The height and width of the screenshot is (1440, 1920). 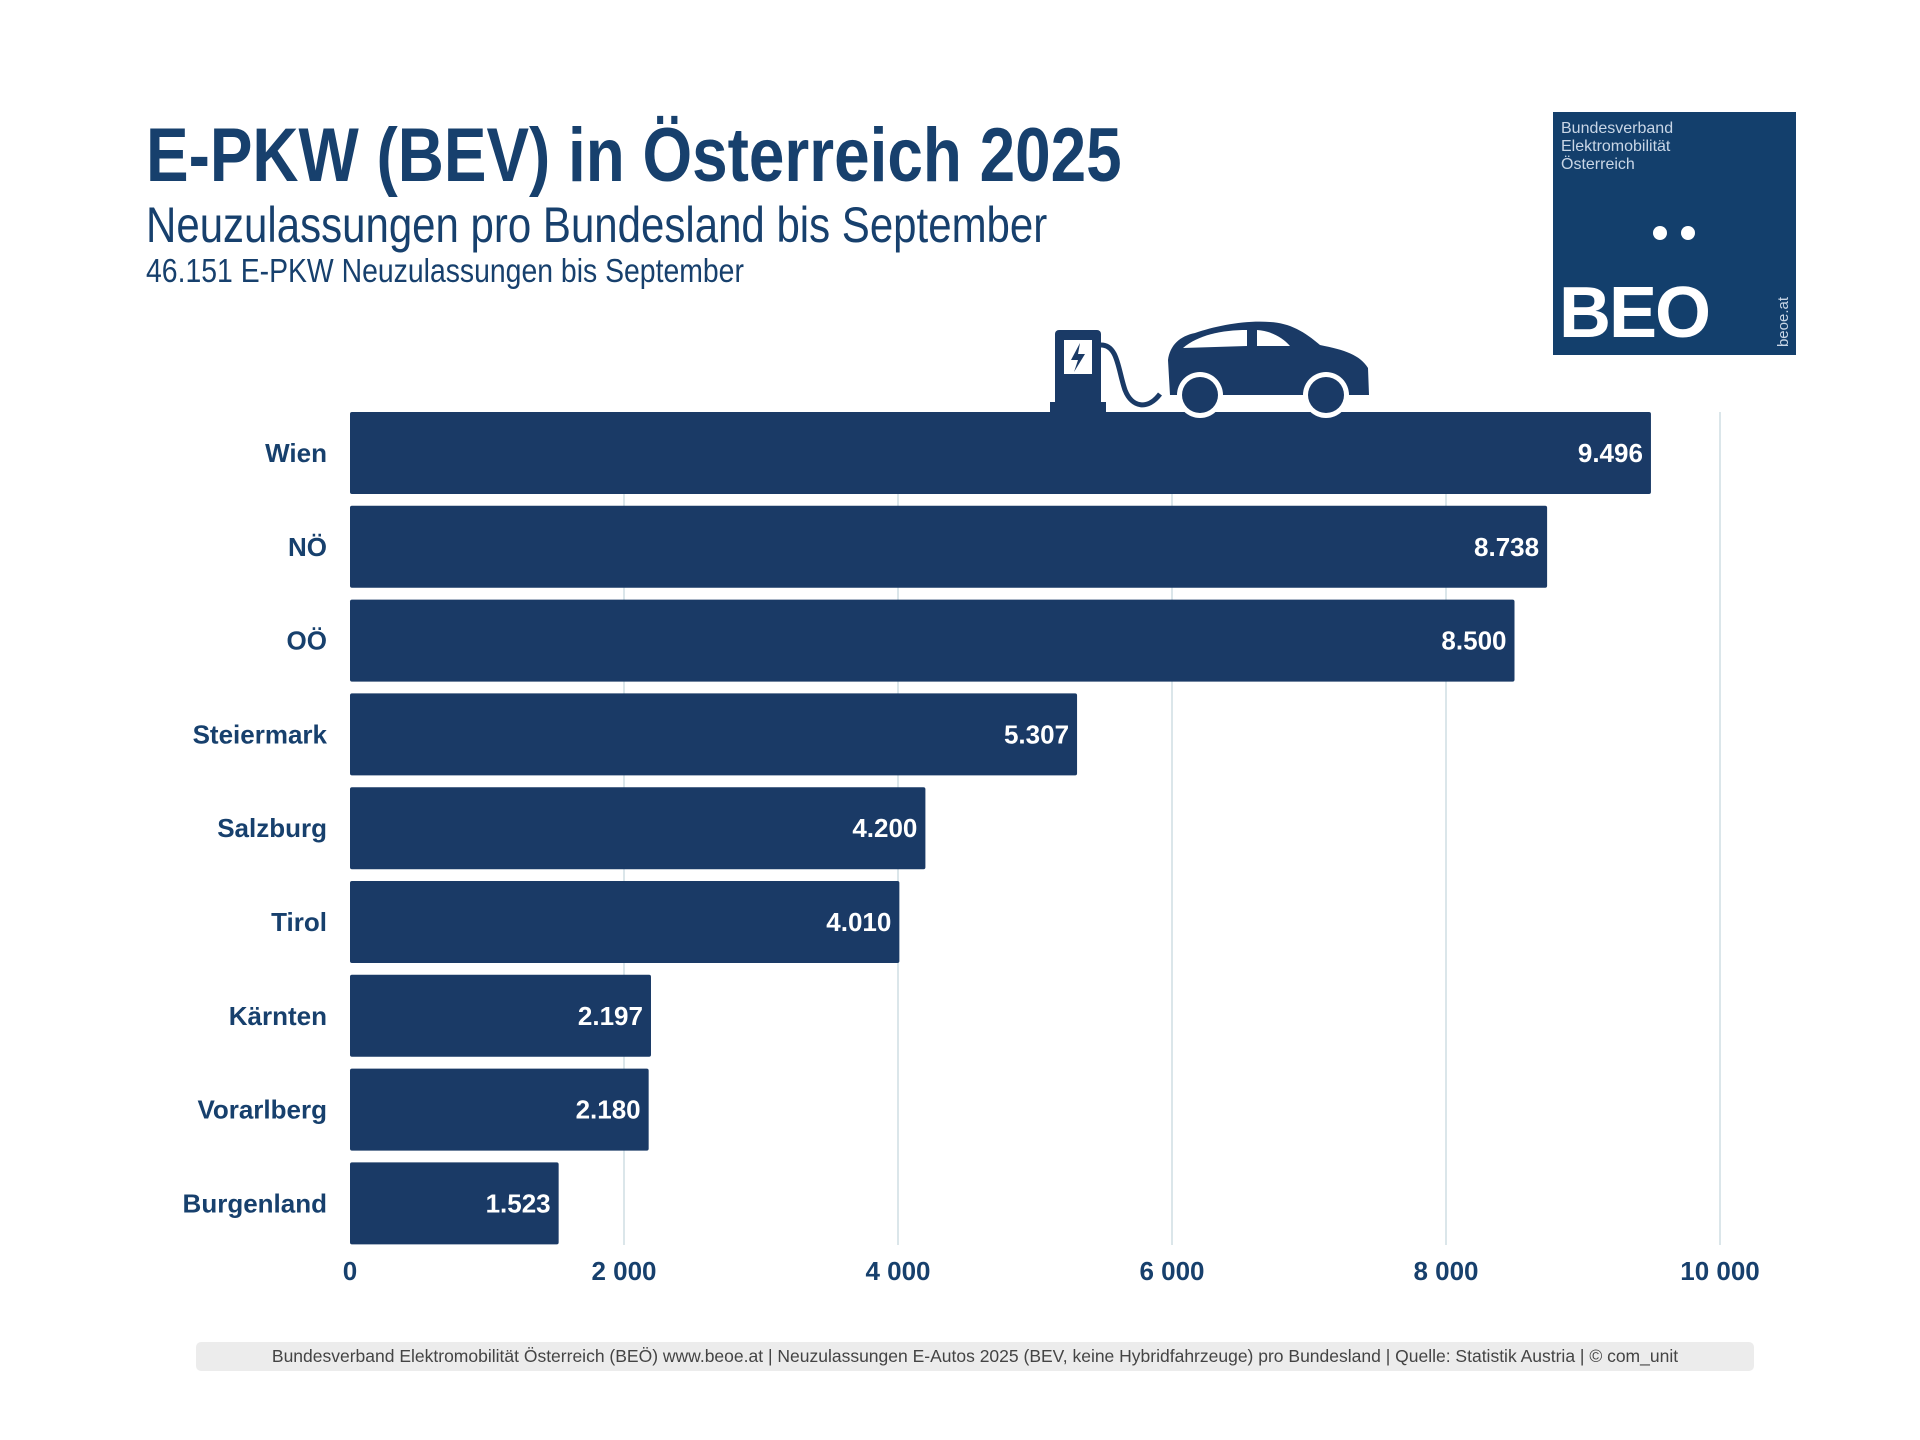 I want to click on x-tick-label: 4 000, so click(x=897, y=1271).